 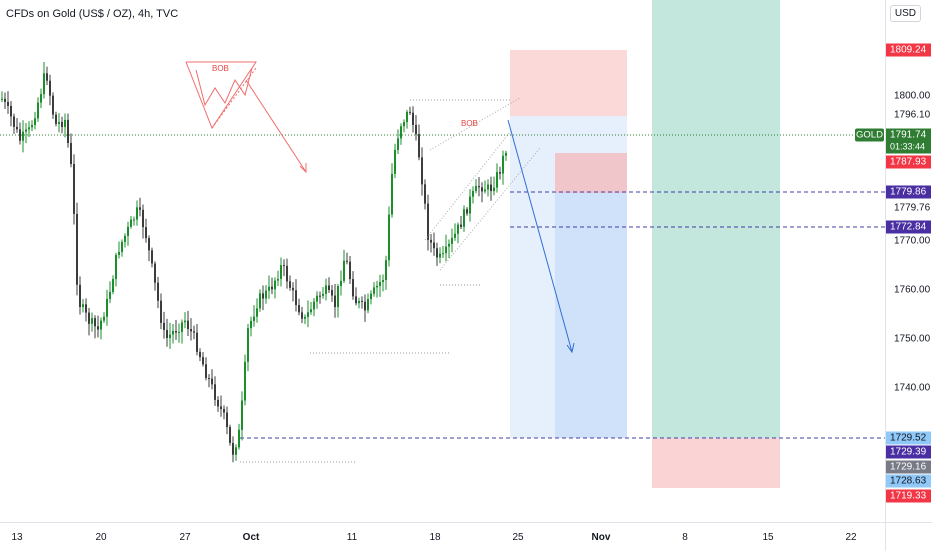 I want to click on projection-arrow, so click(x=540, y=236).